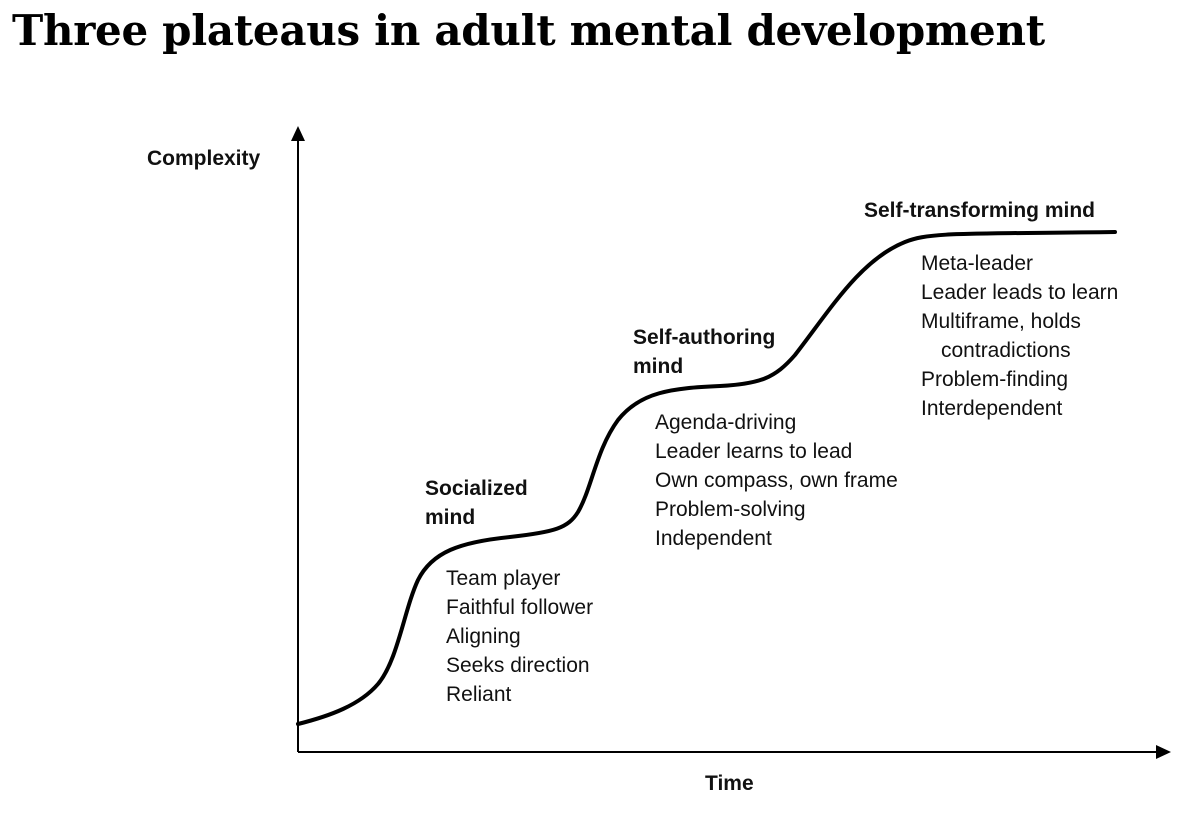 This screenshot has width=1190, height=820. What do you see at coordinates (1020, 292) in the screenshot?
I see `stage-item: Leader leads to learn` at bounding box center [1020, 292].